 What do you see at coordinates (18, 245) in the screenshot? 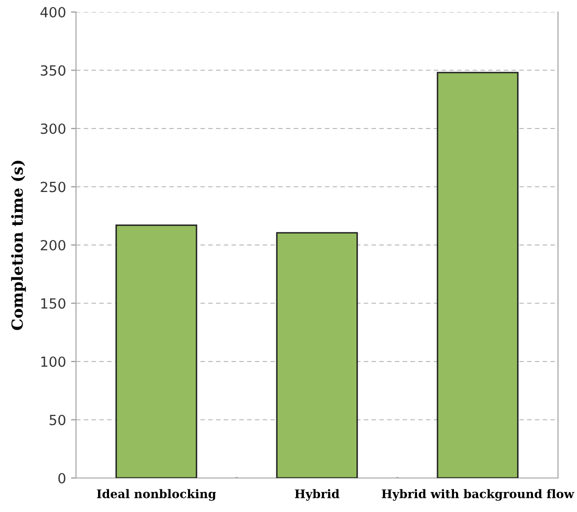
I see `y-axis-title: Completion time (s)` at bounding box center [18, 245].